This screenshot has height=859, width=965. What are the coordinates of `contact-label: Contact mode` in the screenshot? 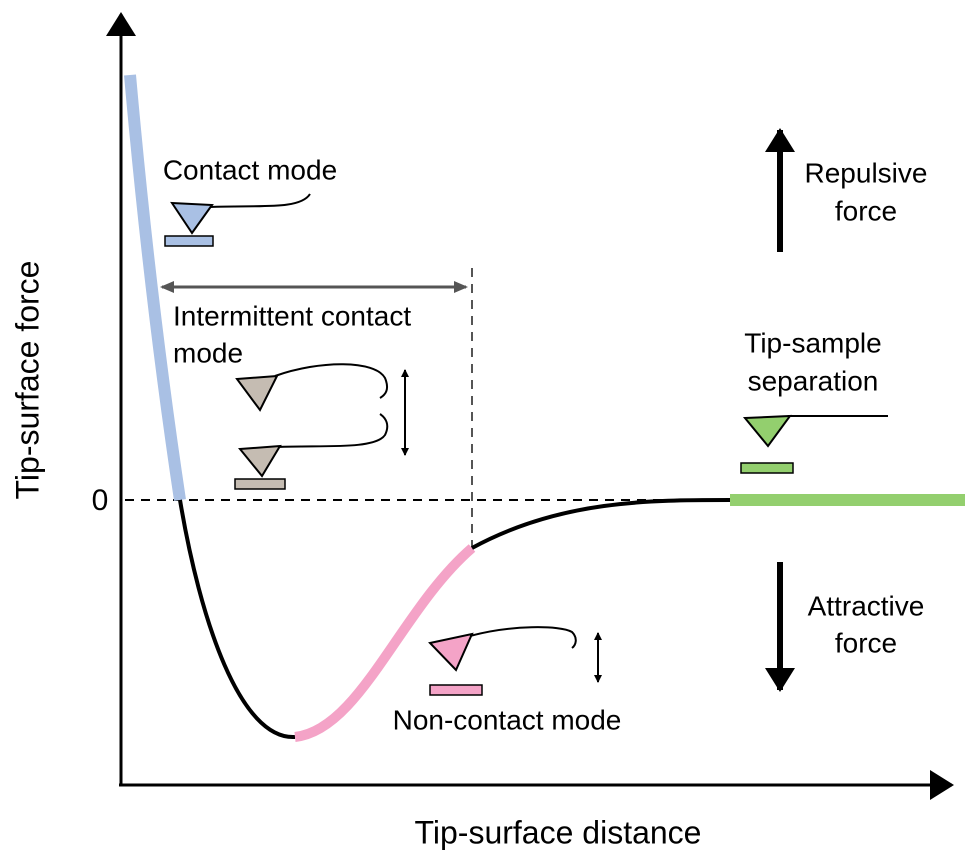 It's located at (250, 169).